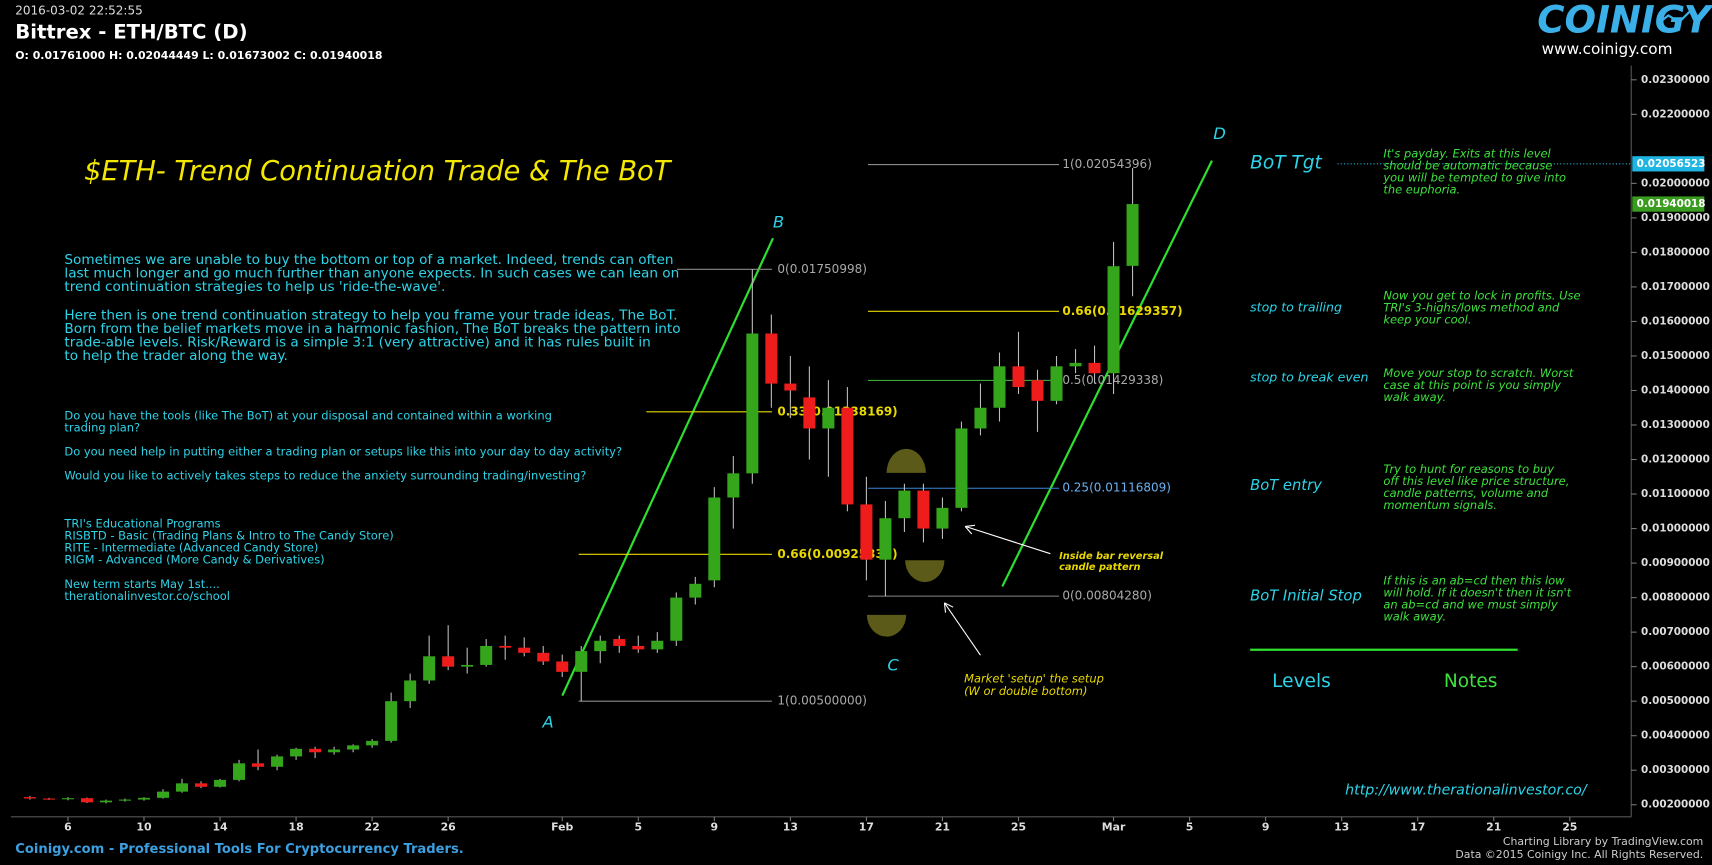 The image size is (1712, 865). Describe the element at coordinates (1474, 580) in the screenshot. I see `note: If this is an ab=cd then this low` at that location.